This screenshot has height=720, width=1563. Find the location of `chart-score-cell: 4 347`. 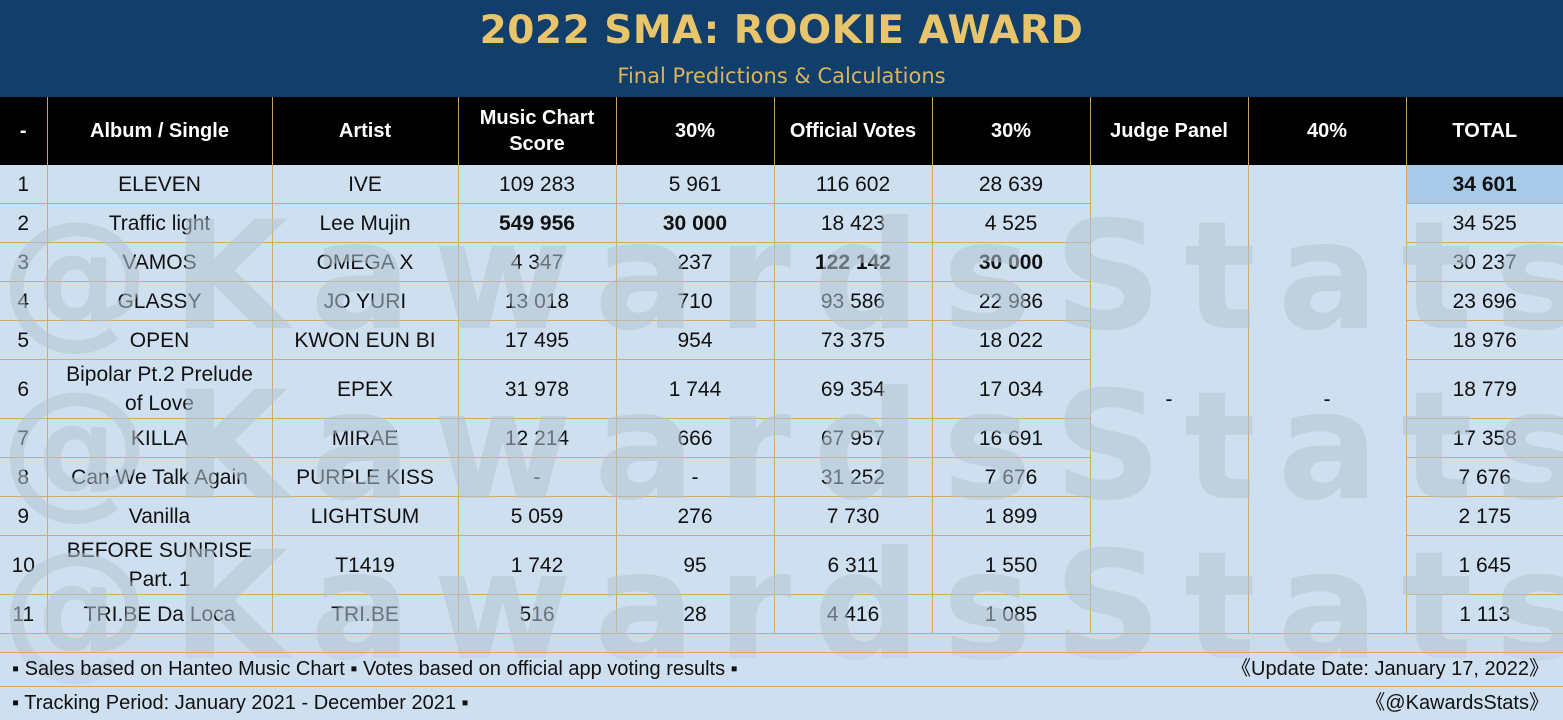

chart-score-cell: 4 347 is located at coordinates (537, 262).